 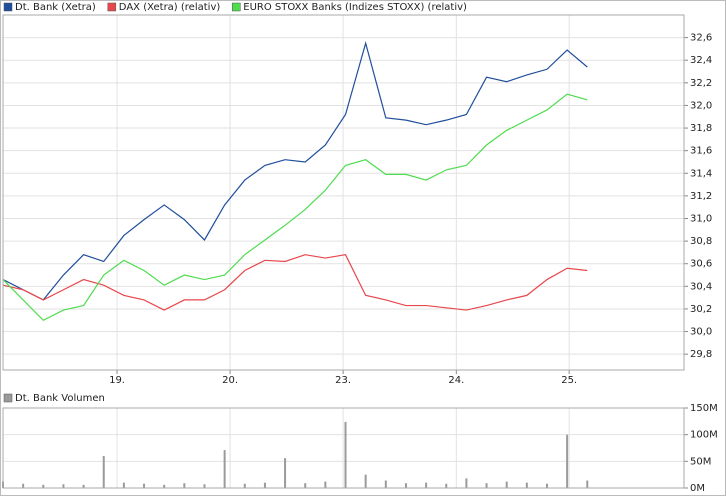 I want to click on y-tick-label: 150M, so click(x=704, y=408).